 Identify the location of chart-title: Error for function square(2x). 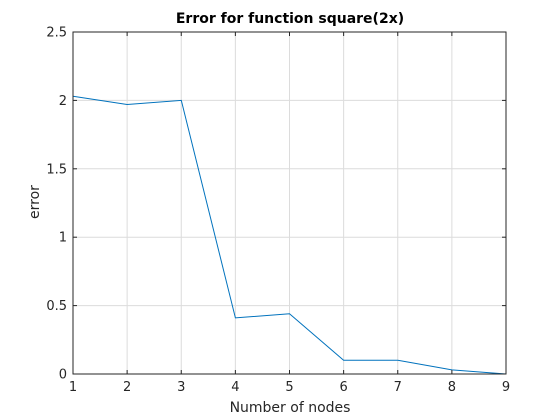
(290, 19).